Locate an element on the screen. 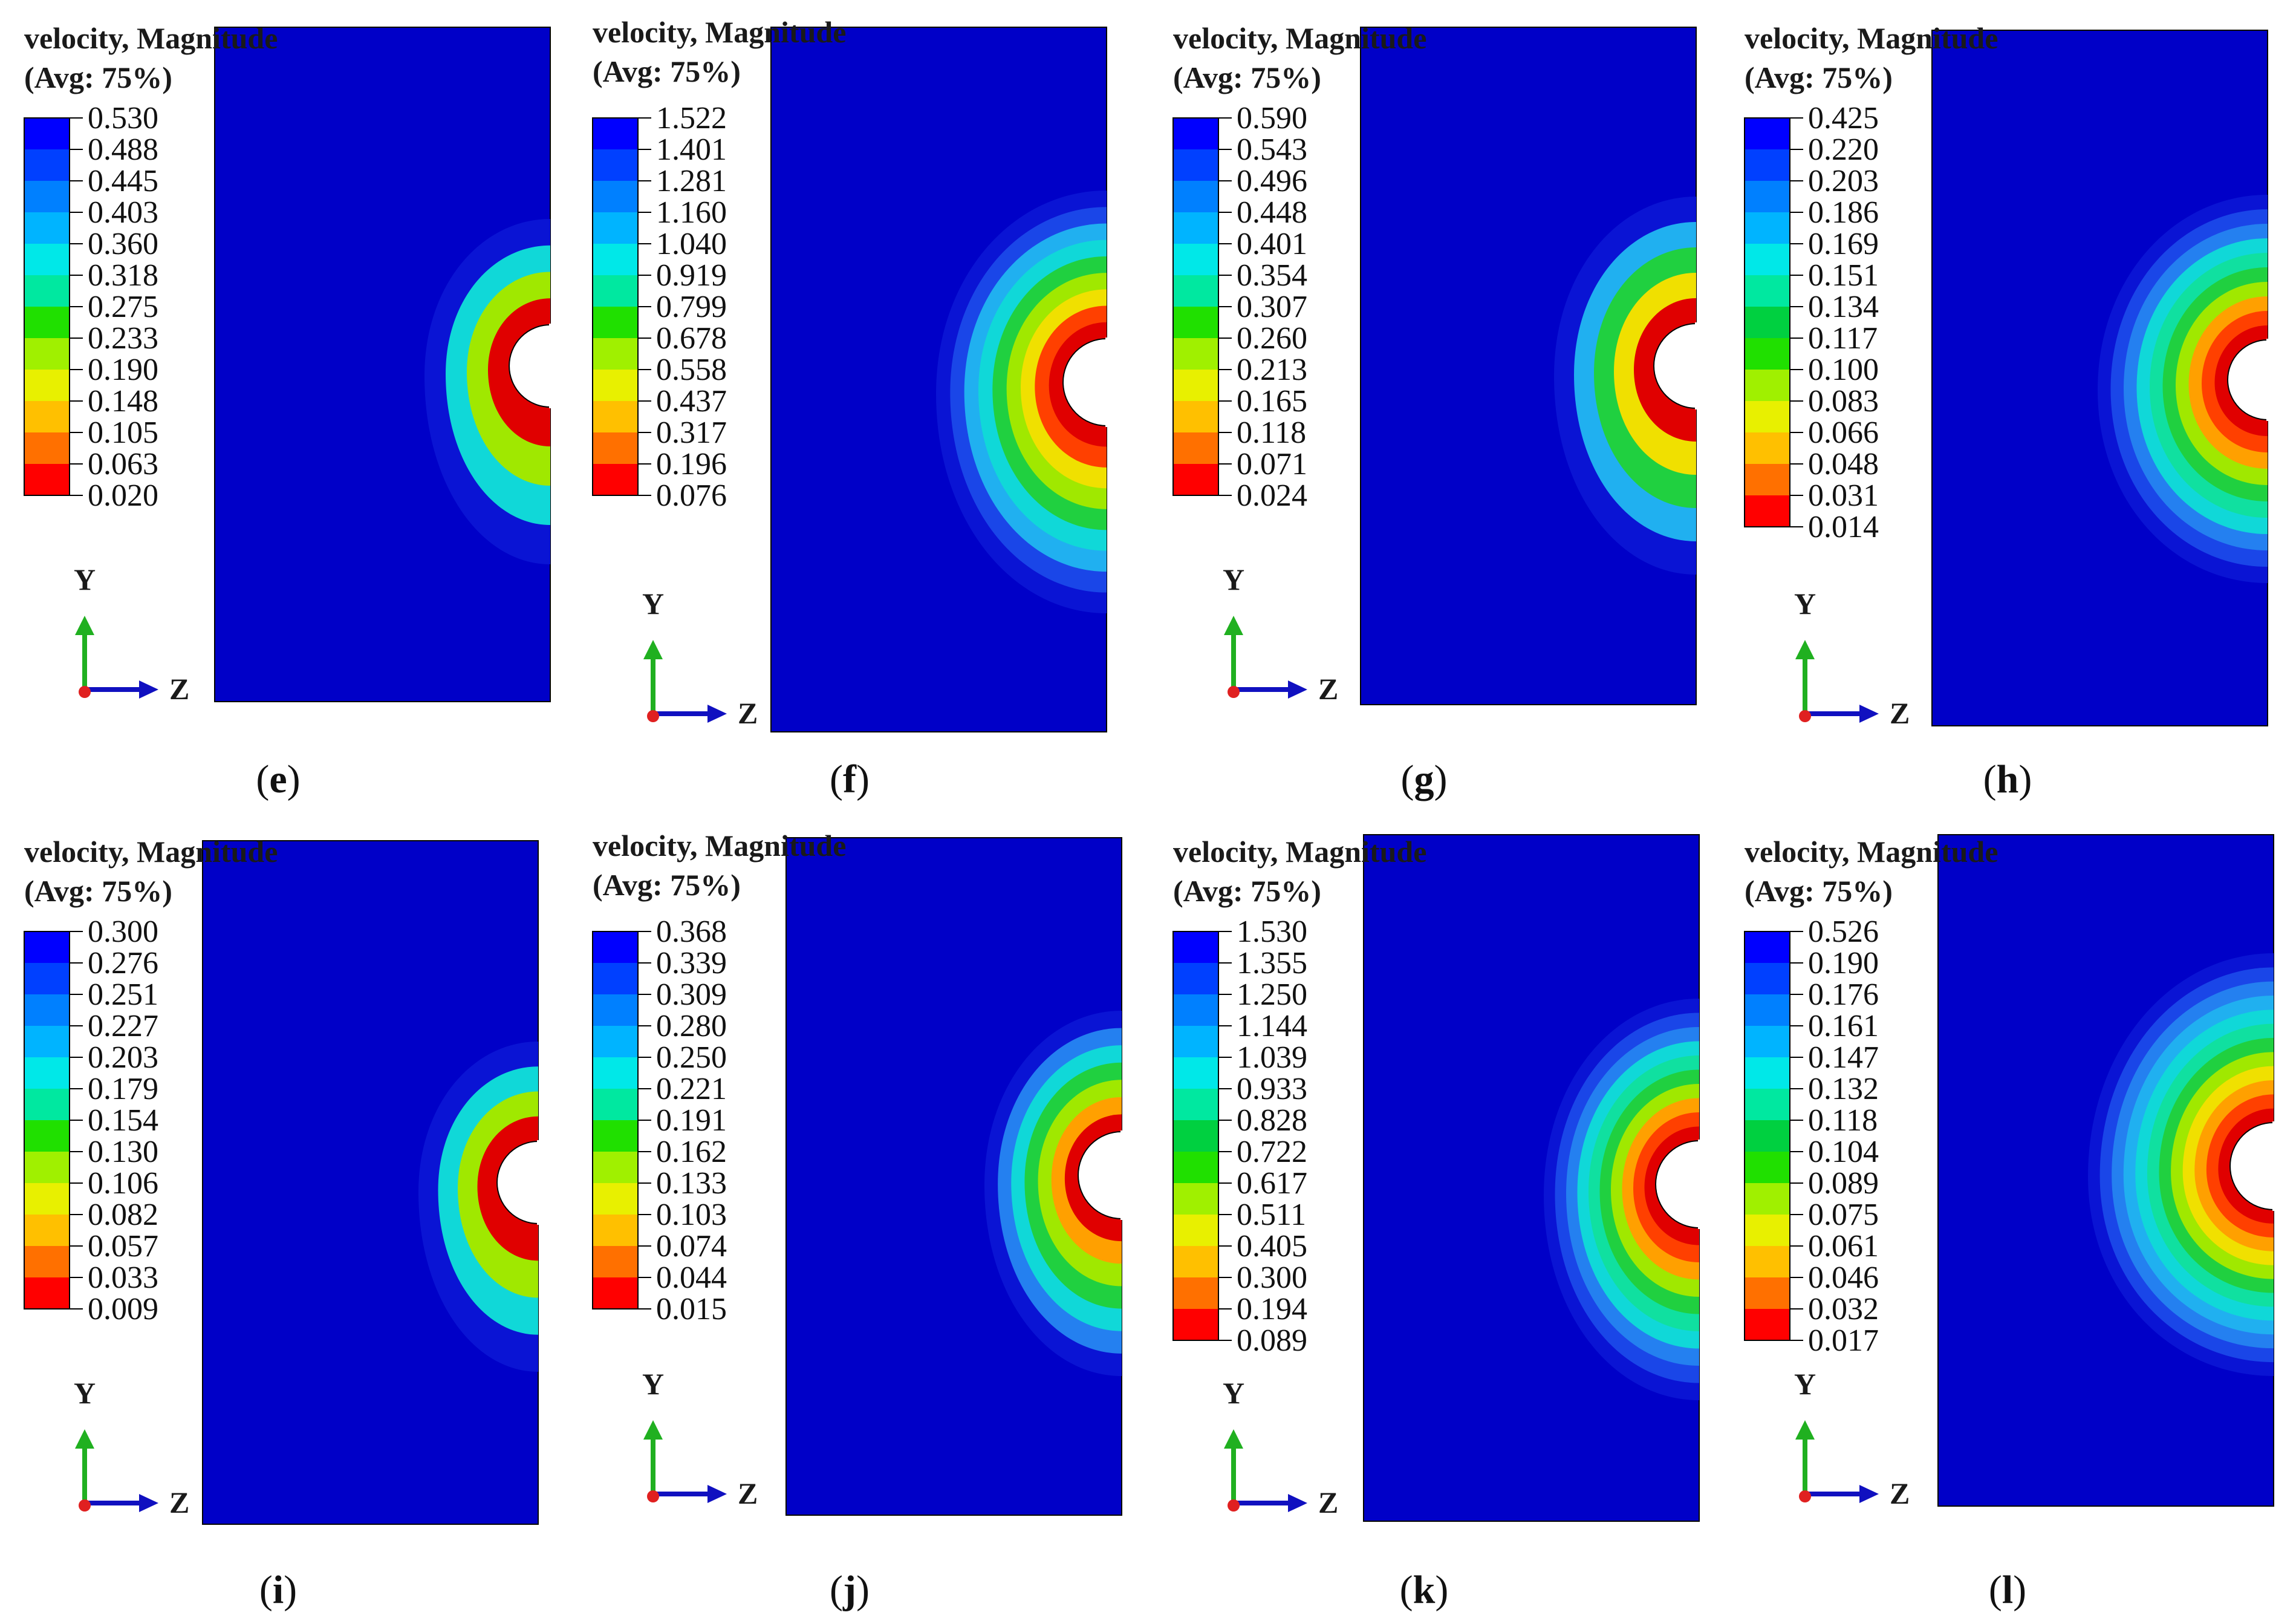 The height and width of the screenshot is (1621, 2296). legend-tick-label: 0.191 is located at coordinates (691, 1120).